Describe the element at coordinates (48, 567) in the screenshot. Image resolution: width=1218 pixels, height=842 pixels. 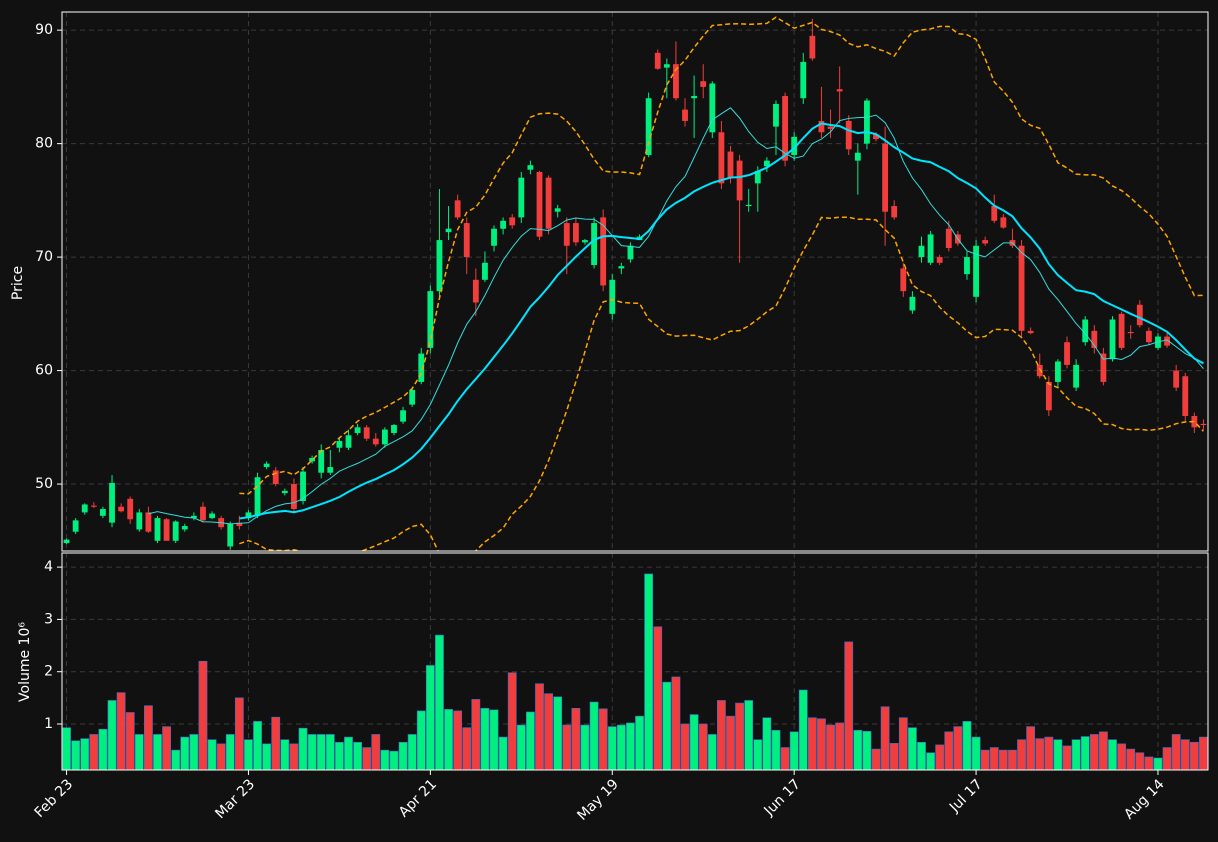
I see `volume-tick-label: 4` at that location.